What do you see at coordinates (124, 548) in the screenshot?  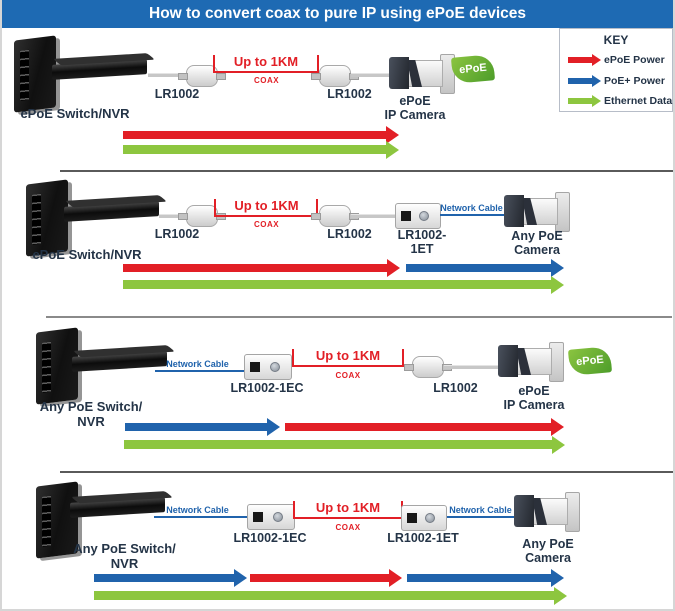 I see `source-device-label-line1: Any PoE Switch/` at bounding box center [124, 548].